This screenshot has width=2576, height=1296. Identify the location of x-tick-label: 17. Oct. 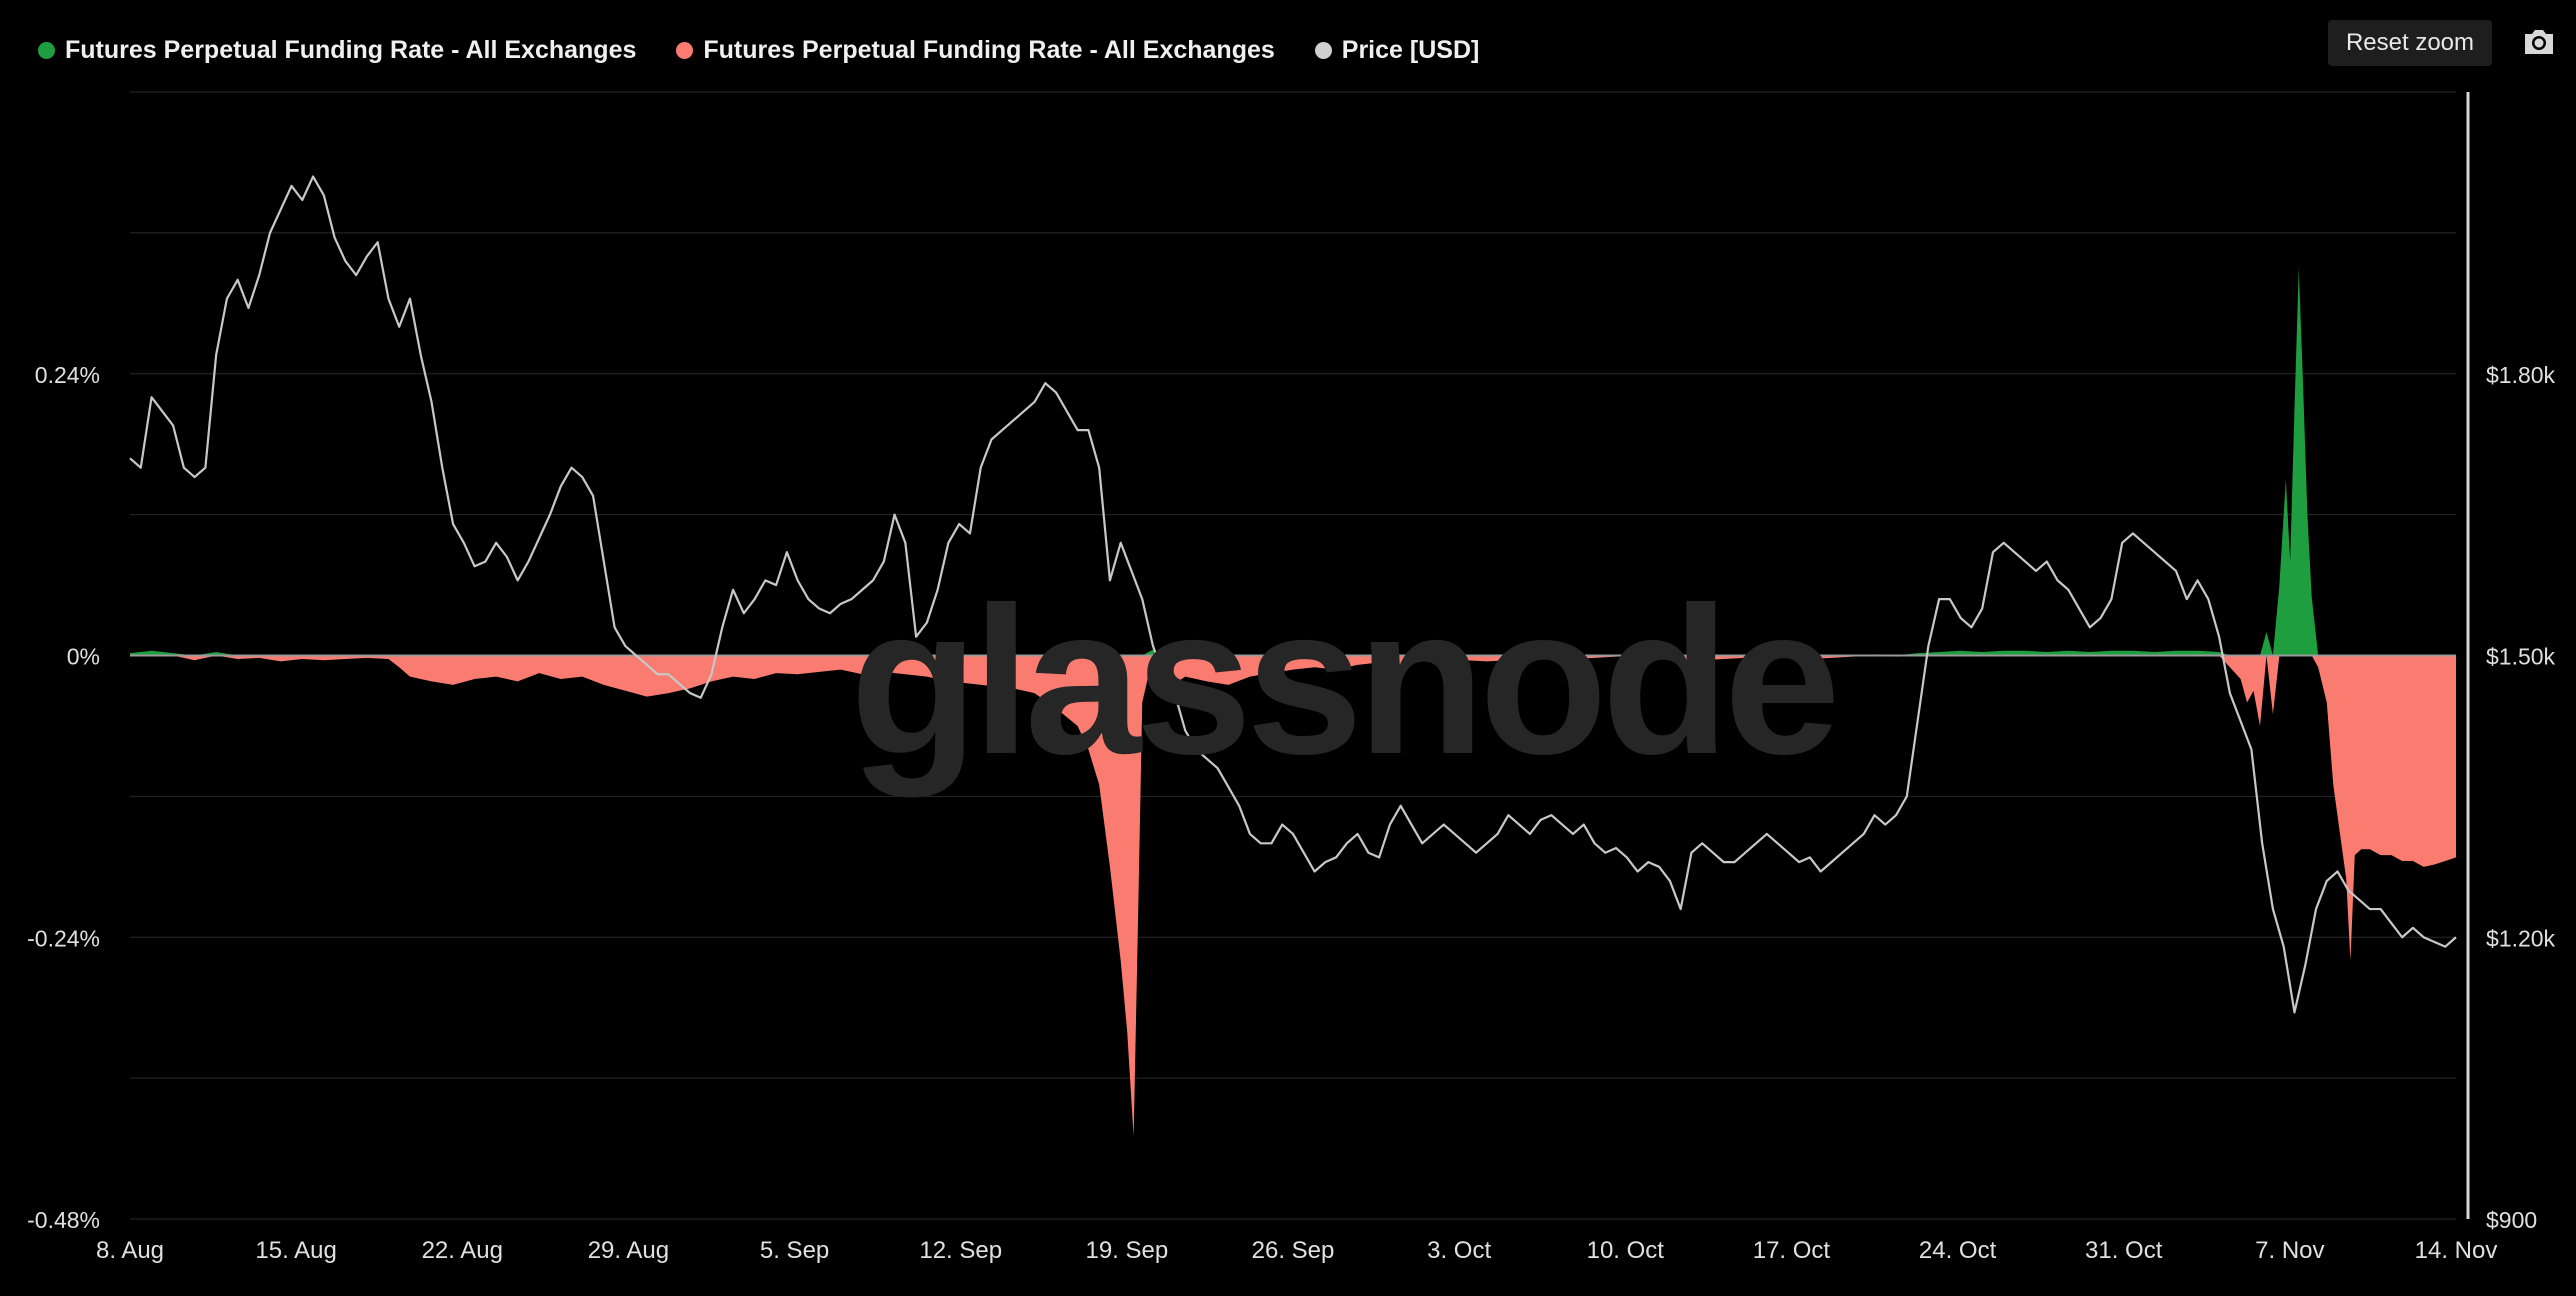
(1792, 1250).